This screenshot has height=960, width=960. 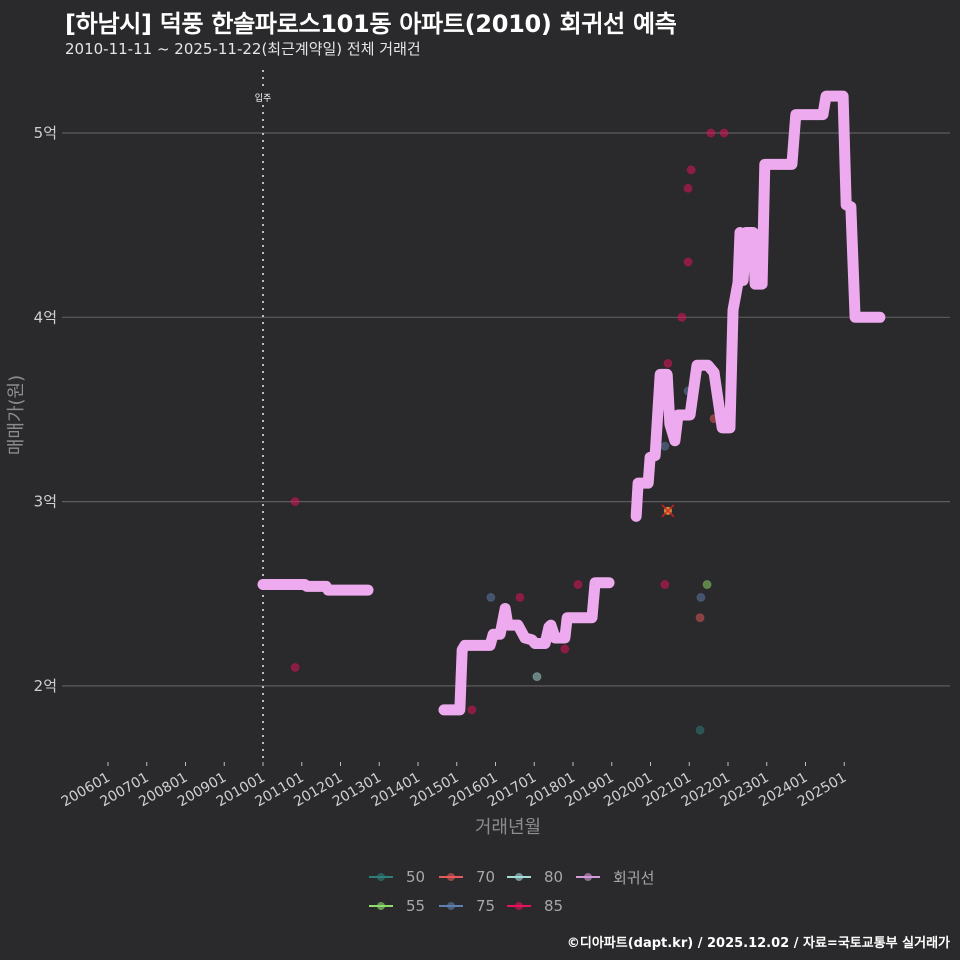 What do you see at coordinates (45, 686) in the screenshot?
I see `y-tick-label: 2억` at bounding box center [45, 686].